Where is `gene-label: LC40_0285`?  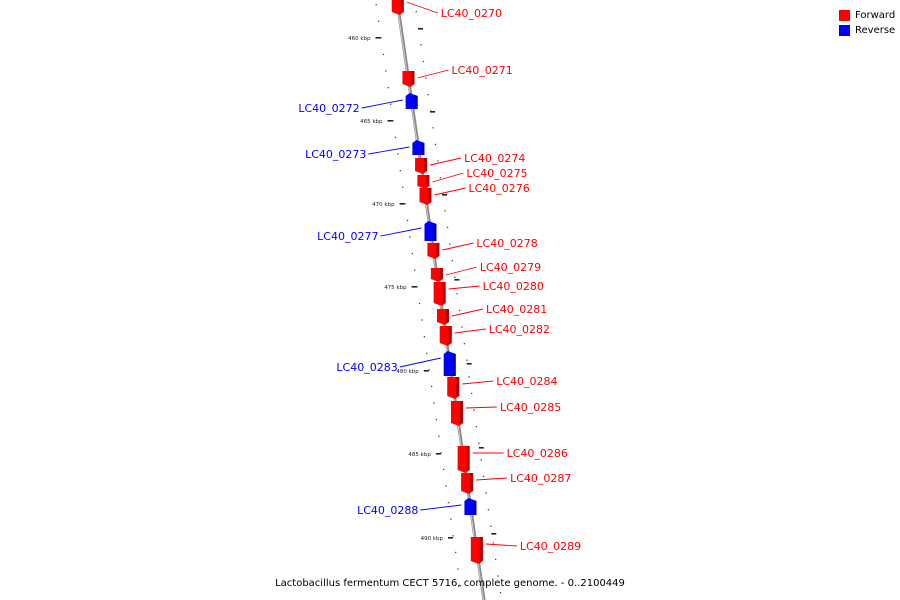 gene-label: LC40_0285 is located at coordinates (530, 407).